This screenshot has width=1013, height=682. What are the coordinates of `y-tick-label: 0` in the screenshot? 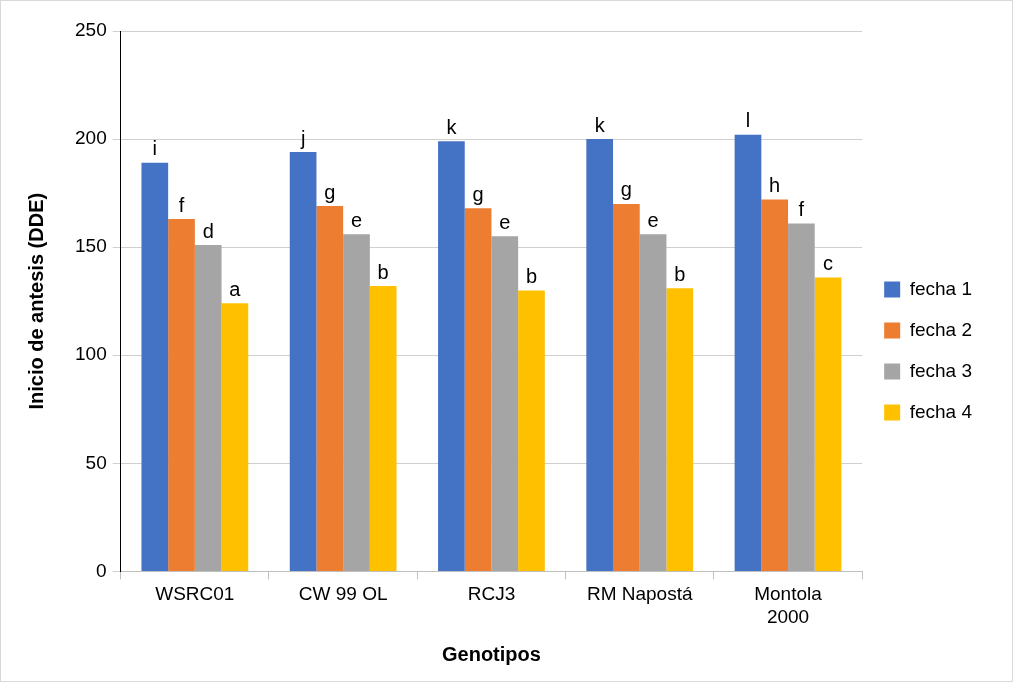 It's located at (101, 570).